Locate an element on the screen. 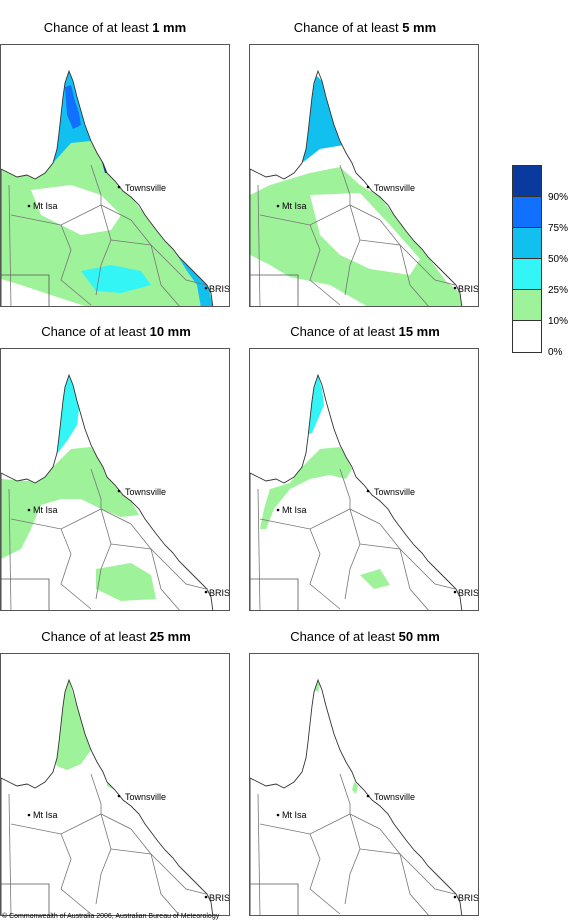 The height and width of the screenshot is (923, 570). panel-title: Chance of at least 15 mm is located at coordinates (365, 331).